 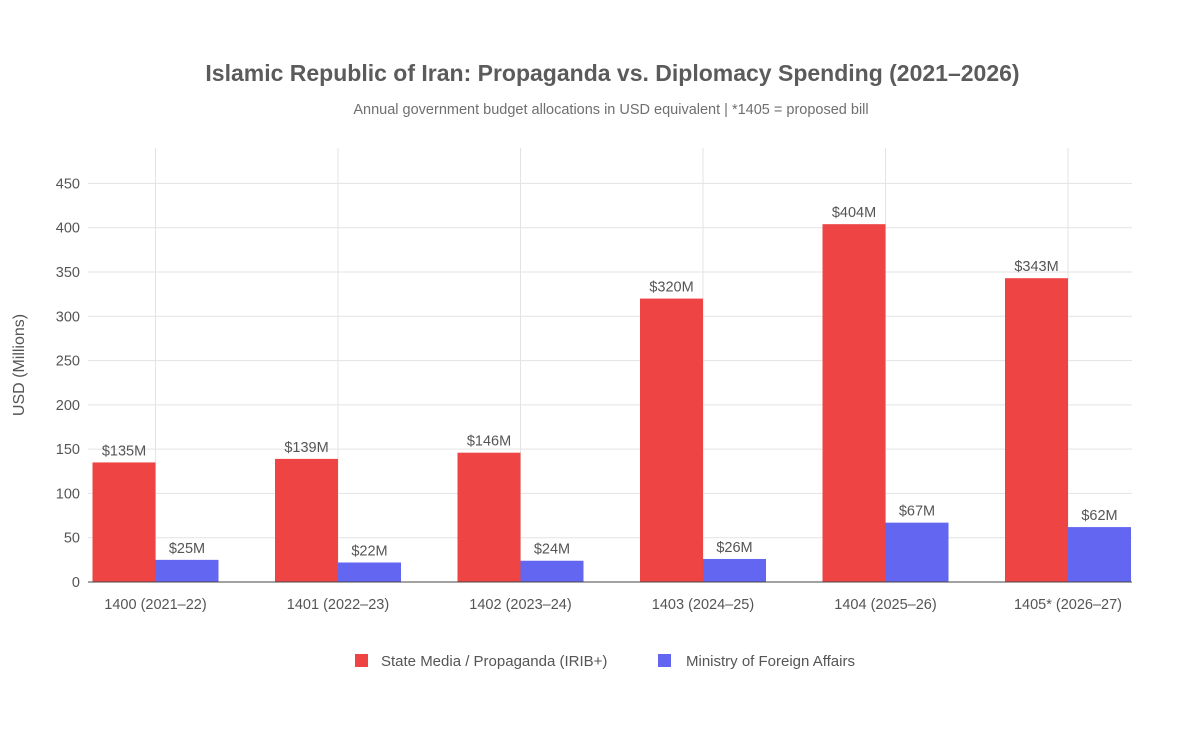 What do you see at coordinates (552, 550) in the screenshot?
I see `data-label: $24M` at bounding box center [552, 550].